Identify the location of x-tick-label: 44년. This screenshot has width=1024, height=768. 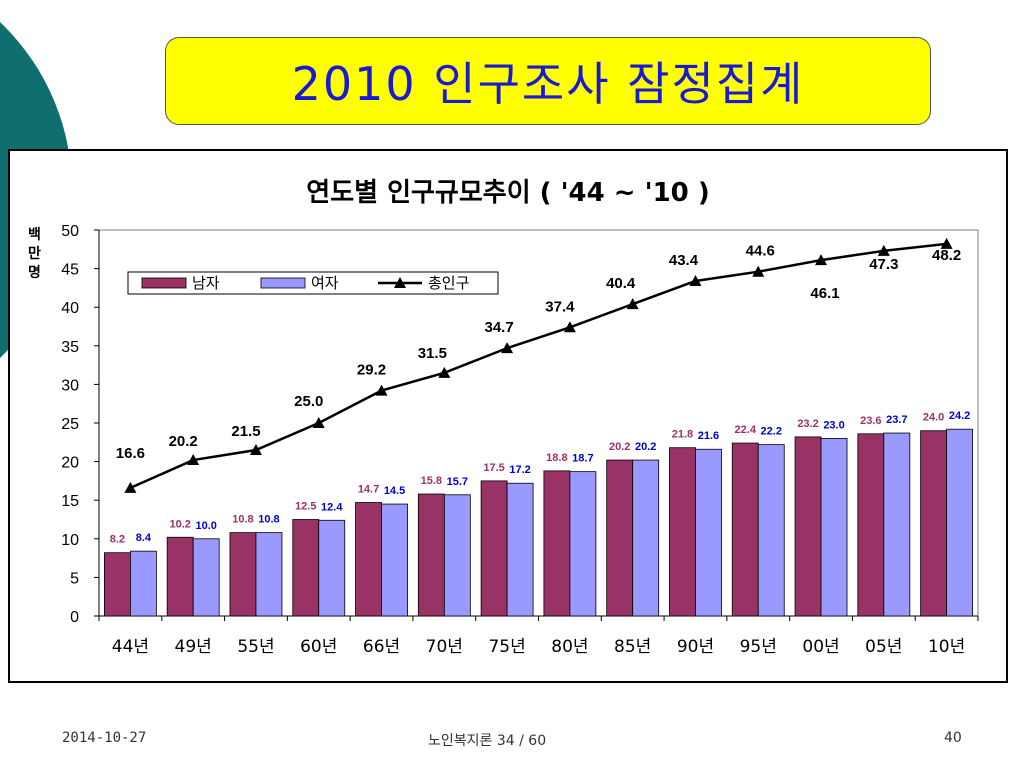
(130, 647).